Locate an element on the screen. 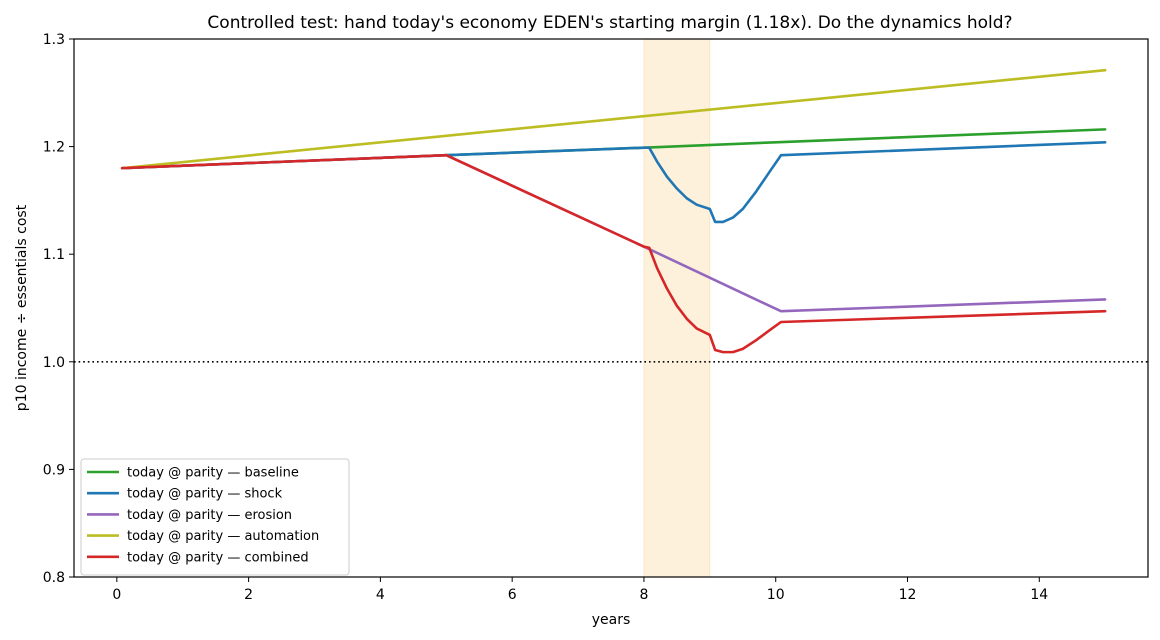  y-axis-ticks: 0.8 0.9 1.0 1.1 1.2 1.3 is located at coordinates (58, 309).